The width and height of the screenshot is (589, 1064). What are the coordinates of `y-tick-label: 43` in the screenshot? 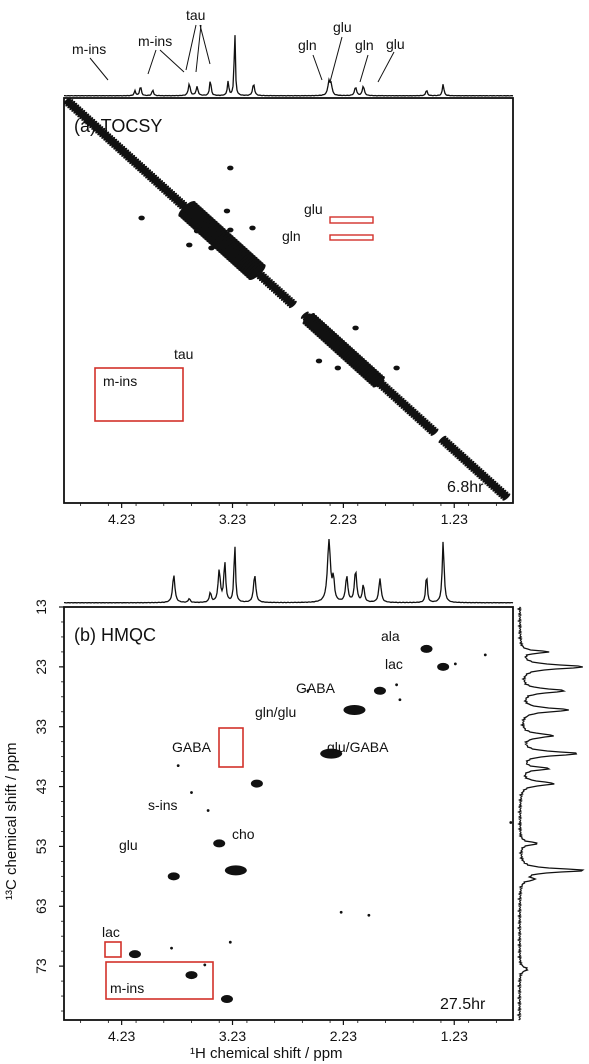 It's located at (41, 787).